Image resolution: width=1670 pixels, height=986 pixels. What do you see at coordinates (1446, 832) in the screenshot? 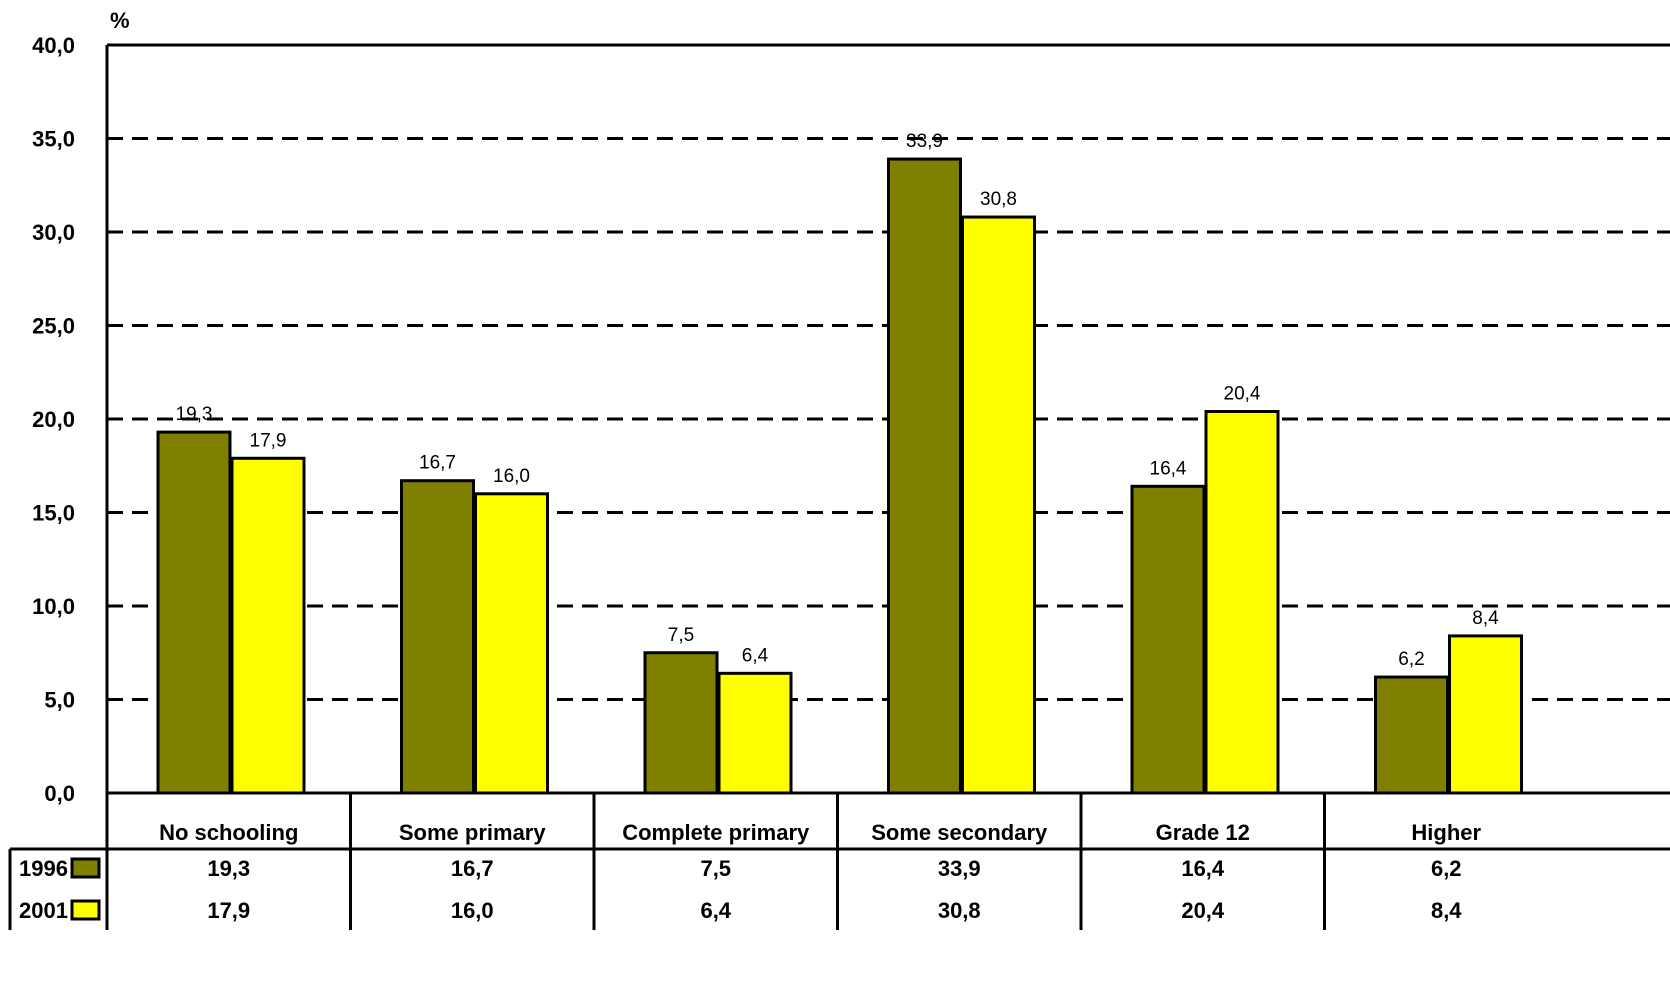
I see `category-label: Higher` at bounding box center [1446, 832].